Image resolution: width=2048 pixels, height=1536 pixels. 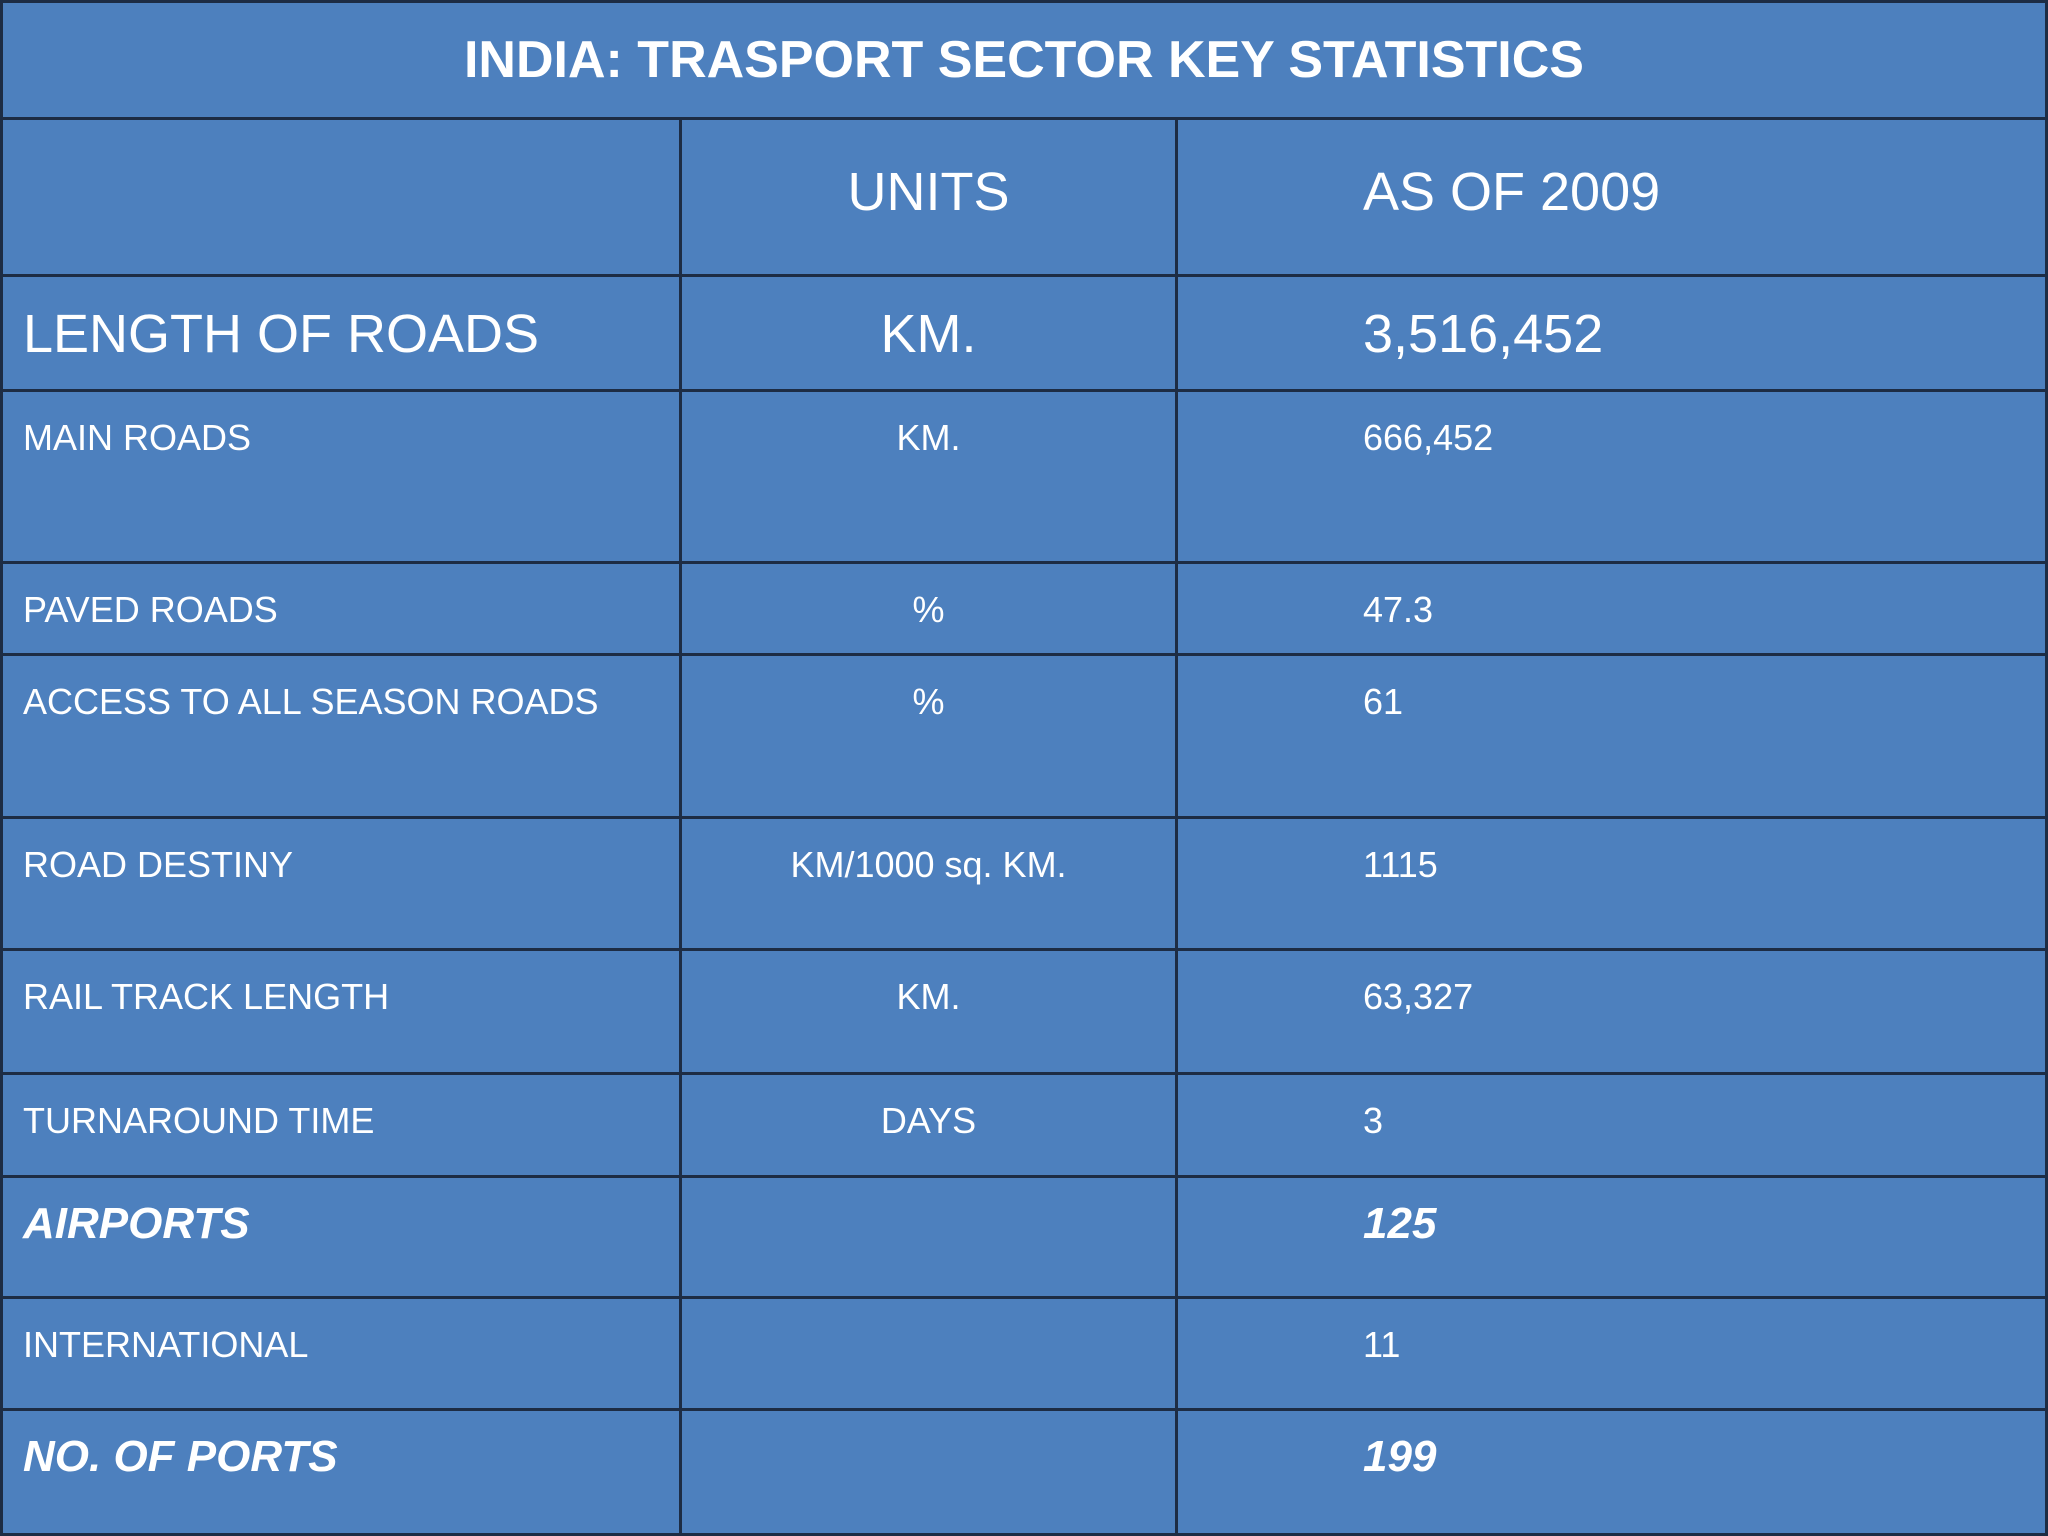 I want to click on table-row: LENGTH OF ROADS KM. 3,516,452, so click(x=1024, y=334).